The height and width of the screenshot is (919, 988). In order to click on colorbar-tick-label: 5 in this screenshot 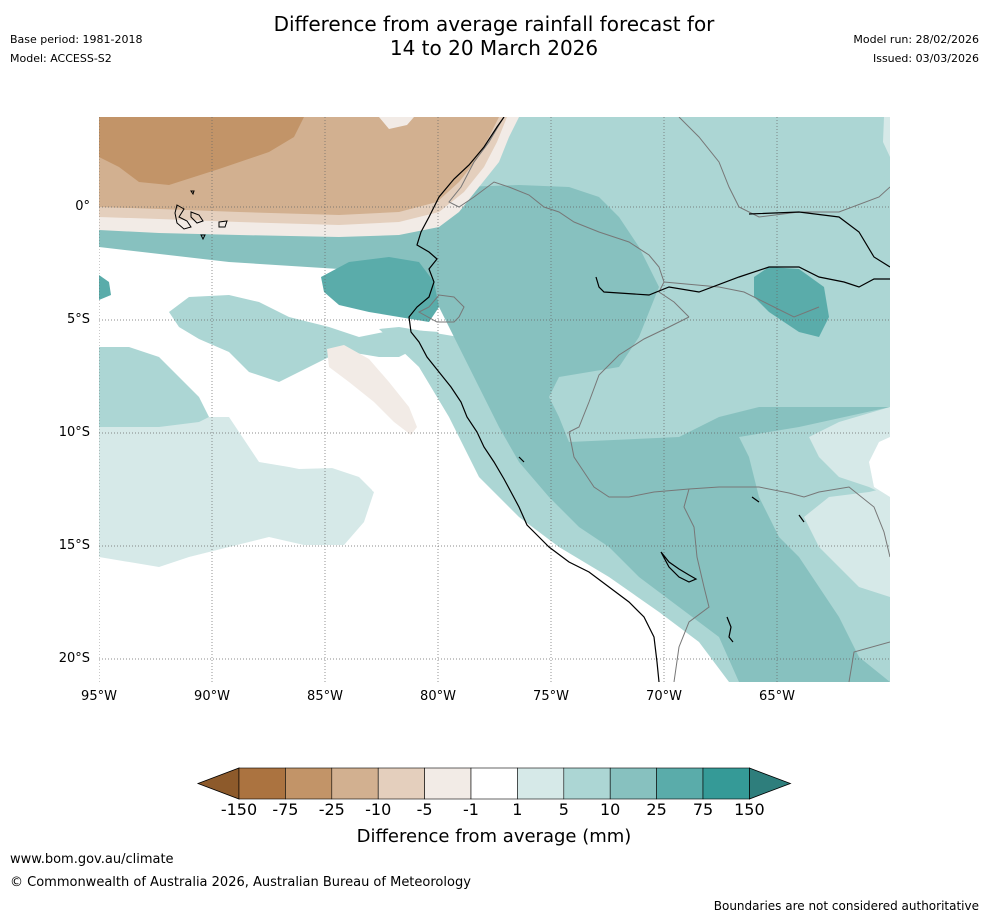, I will do `click(563, 809)`.